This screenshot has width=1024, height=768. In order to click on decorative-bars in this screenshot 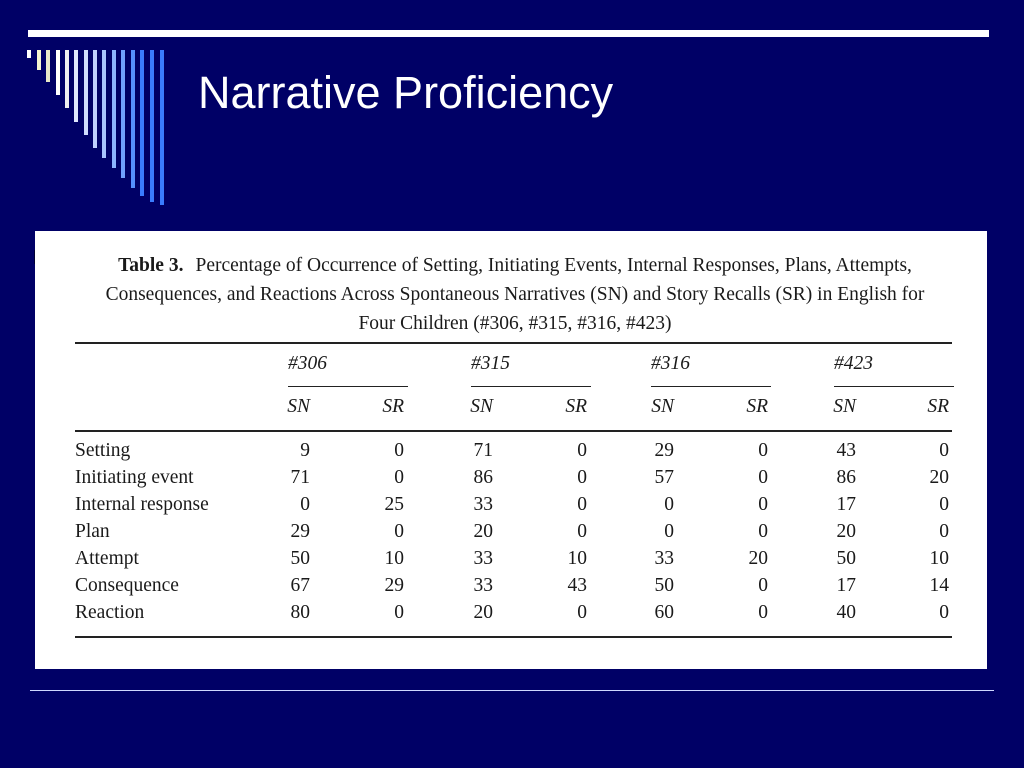, I will do `click(90, 110)`.